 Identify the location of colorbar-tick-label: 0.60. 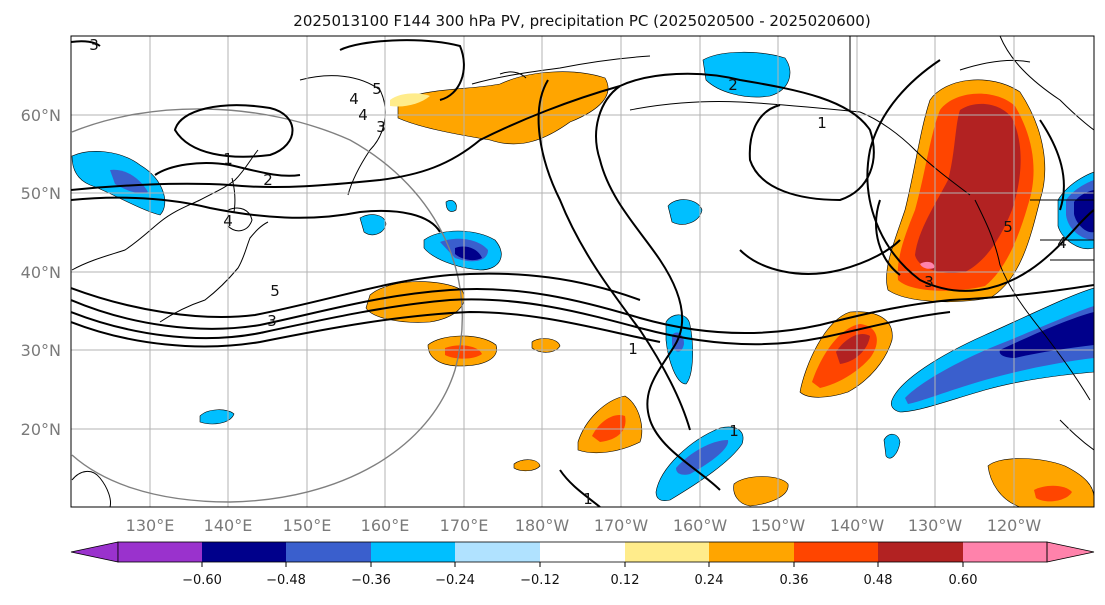
(963, 580).